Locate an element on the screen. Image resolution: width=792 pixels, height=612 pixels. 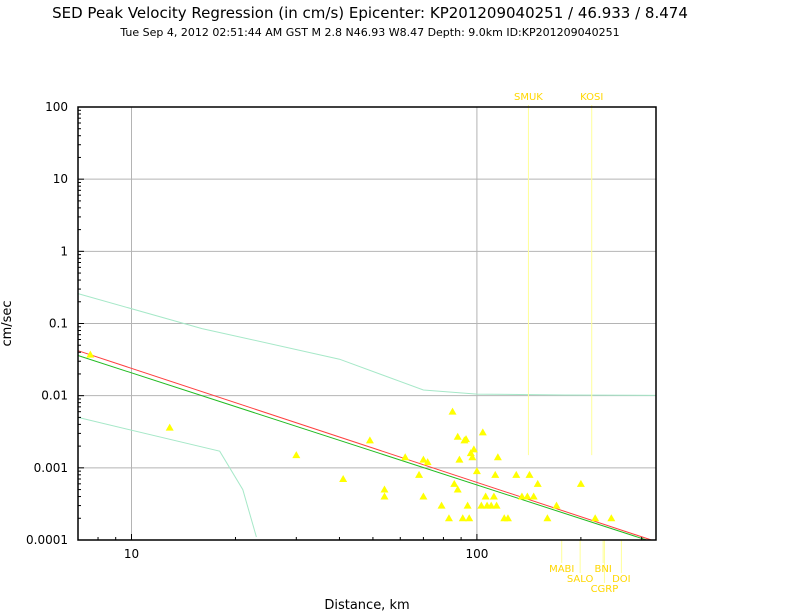
upper-bound-line is located at coordinates (367, 344).